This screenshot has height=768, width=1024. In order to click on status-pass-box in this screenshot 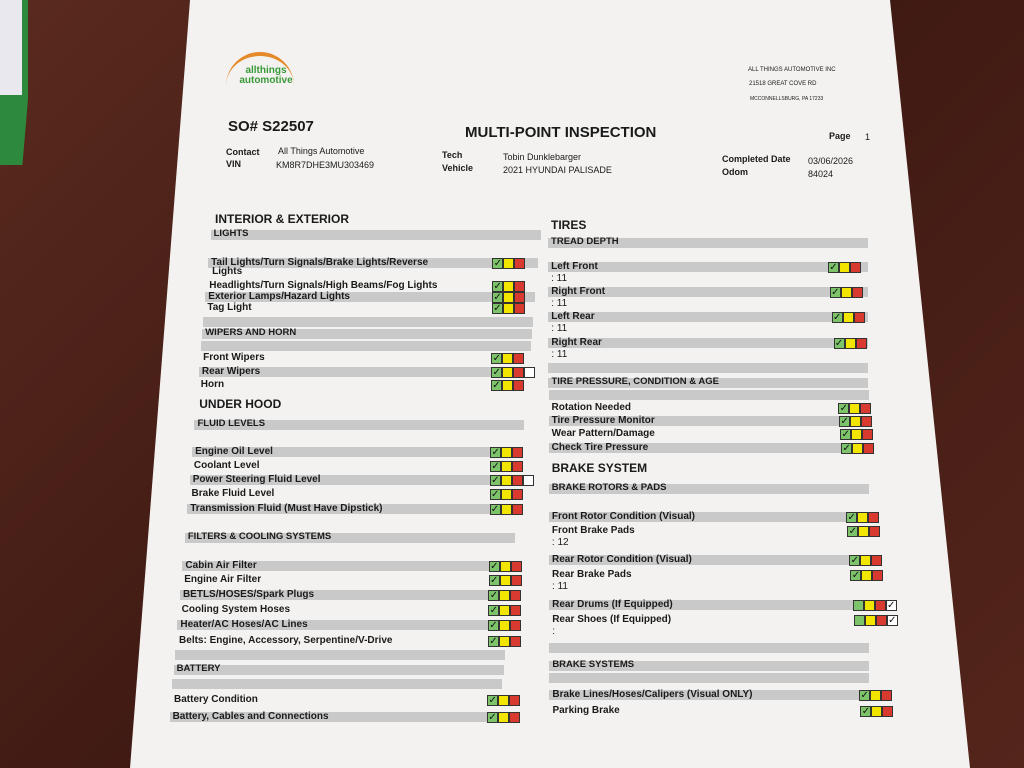, I will do `click(859, 620)`.